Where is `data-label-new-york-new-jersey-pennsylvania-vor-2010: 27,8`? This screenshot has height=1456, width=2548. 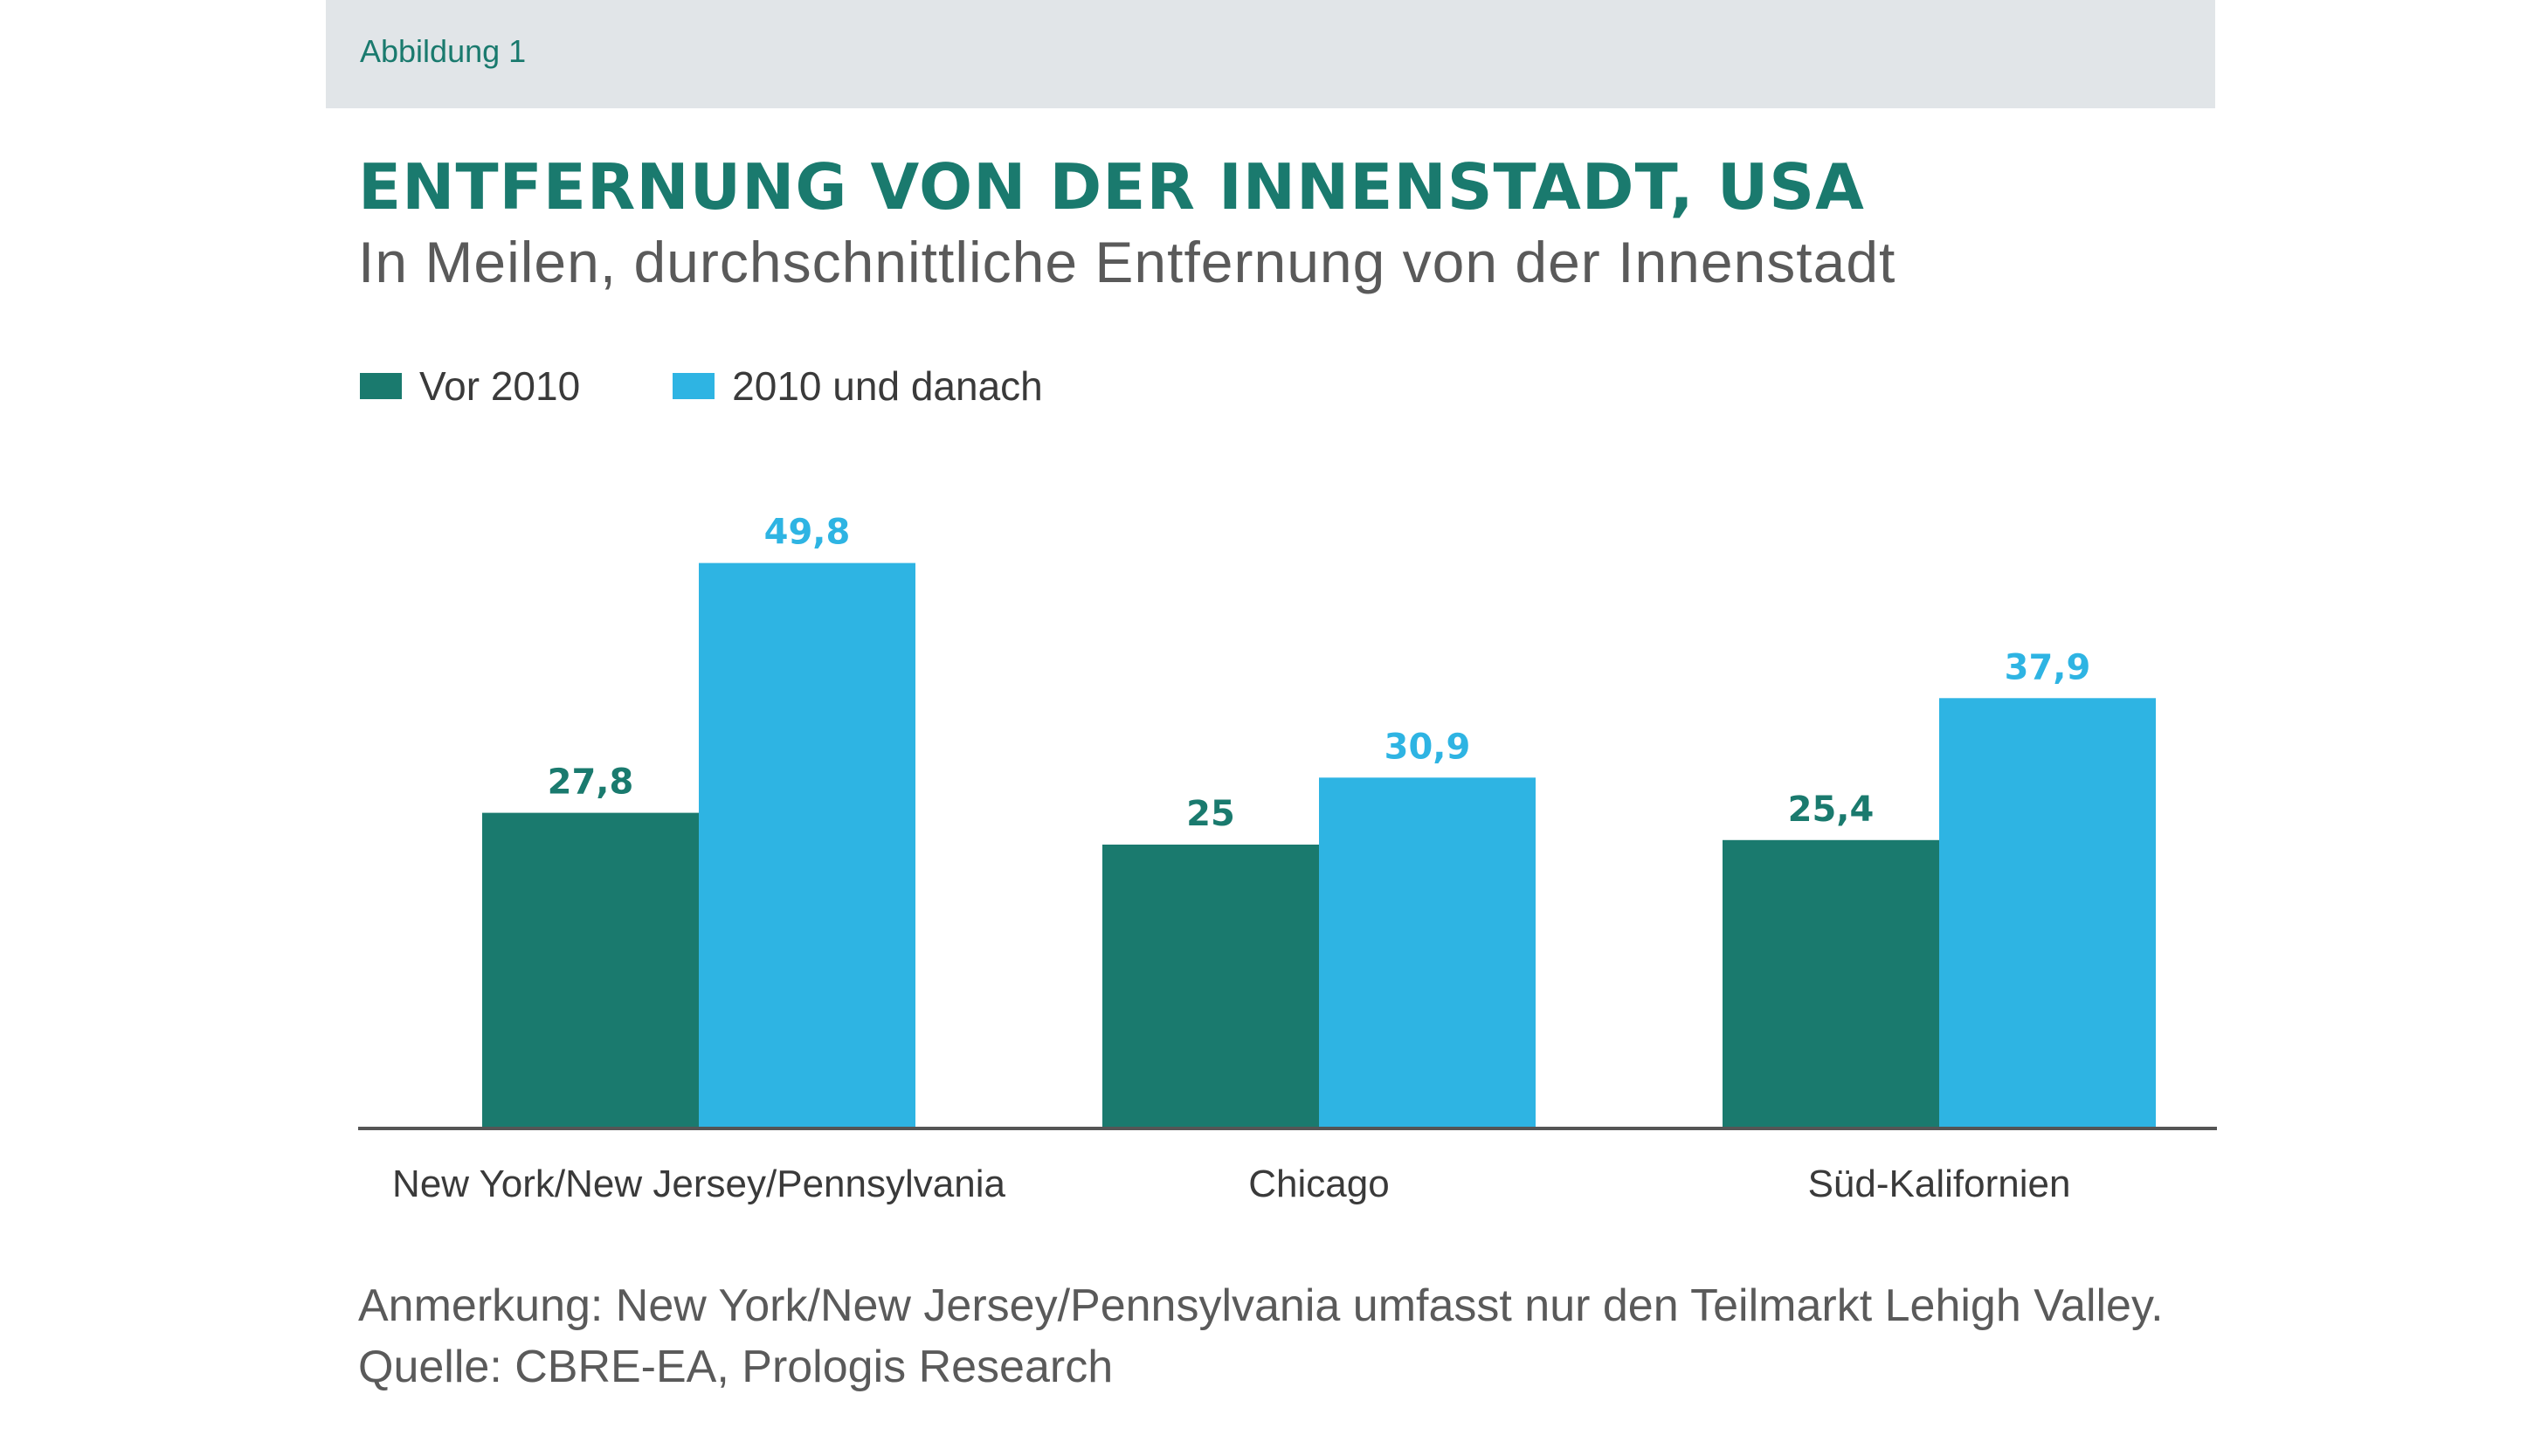 data-label-new-york-new-jersey-pennsylvania-vor-2010: 27,8 is located at coordinates (591, 783).